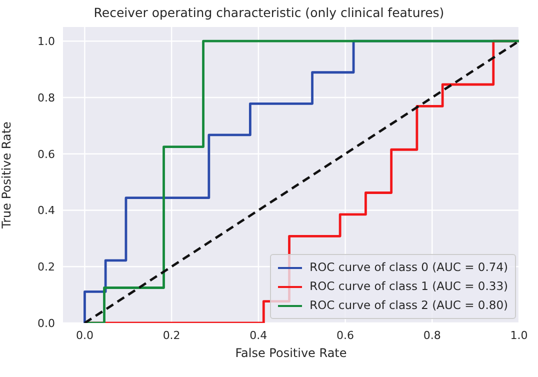 Image resolution: width=538 pixels, height=377 pixels. What do you see at coordinates (46, 267) in the screenshot?
I see `y-tick-label: 0.2` at bounding box center [46, 267].